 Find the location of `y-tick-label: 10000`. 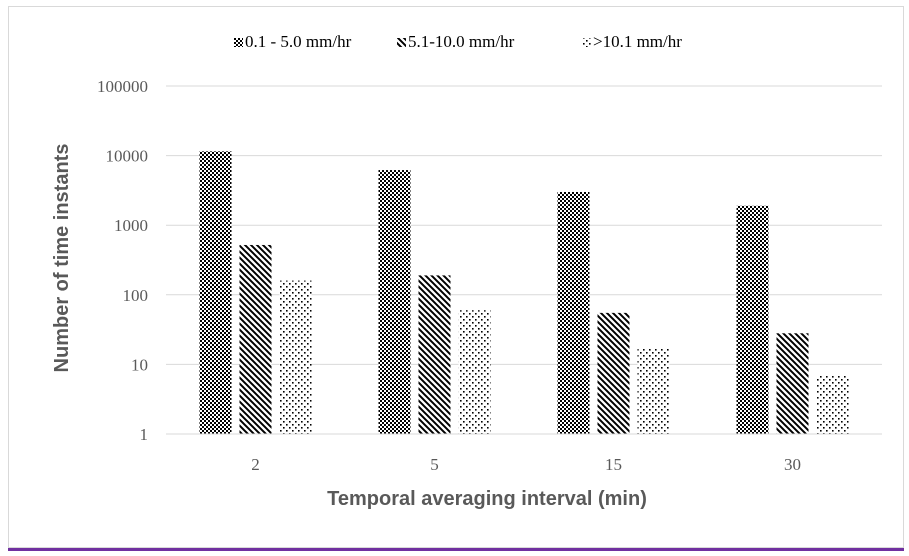

y-tick-label: 10000 is located at coordinates (127, 156).